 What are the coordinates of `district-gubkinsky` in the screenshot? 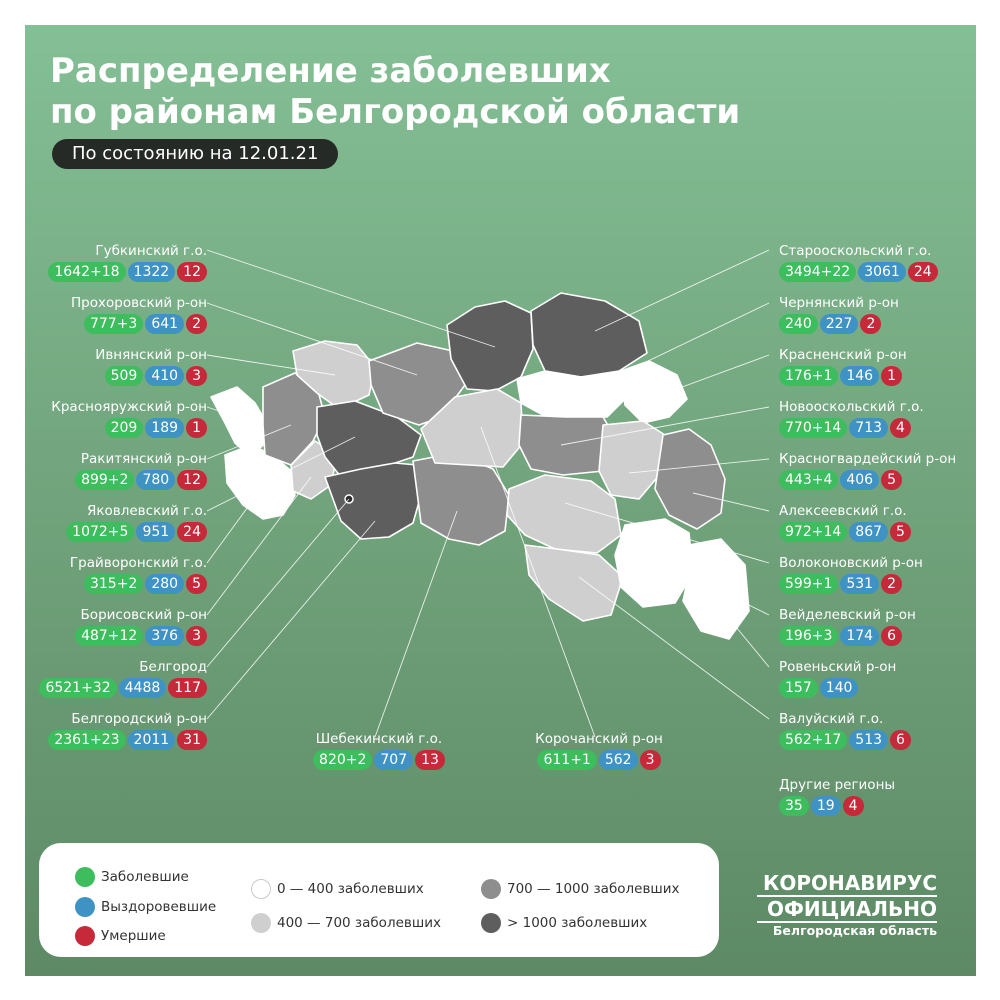 It's located at (490, 346).